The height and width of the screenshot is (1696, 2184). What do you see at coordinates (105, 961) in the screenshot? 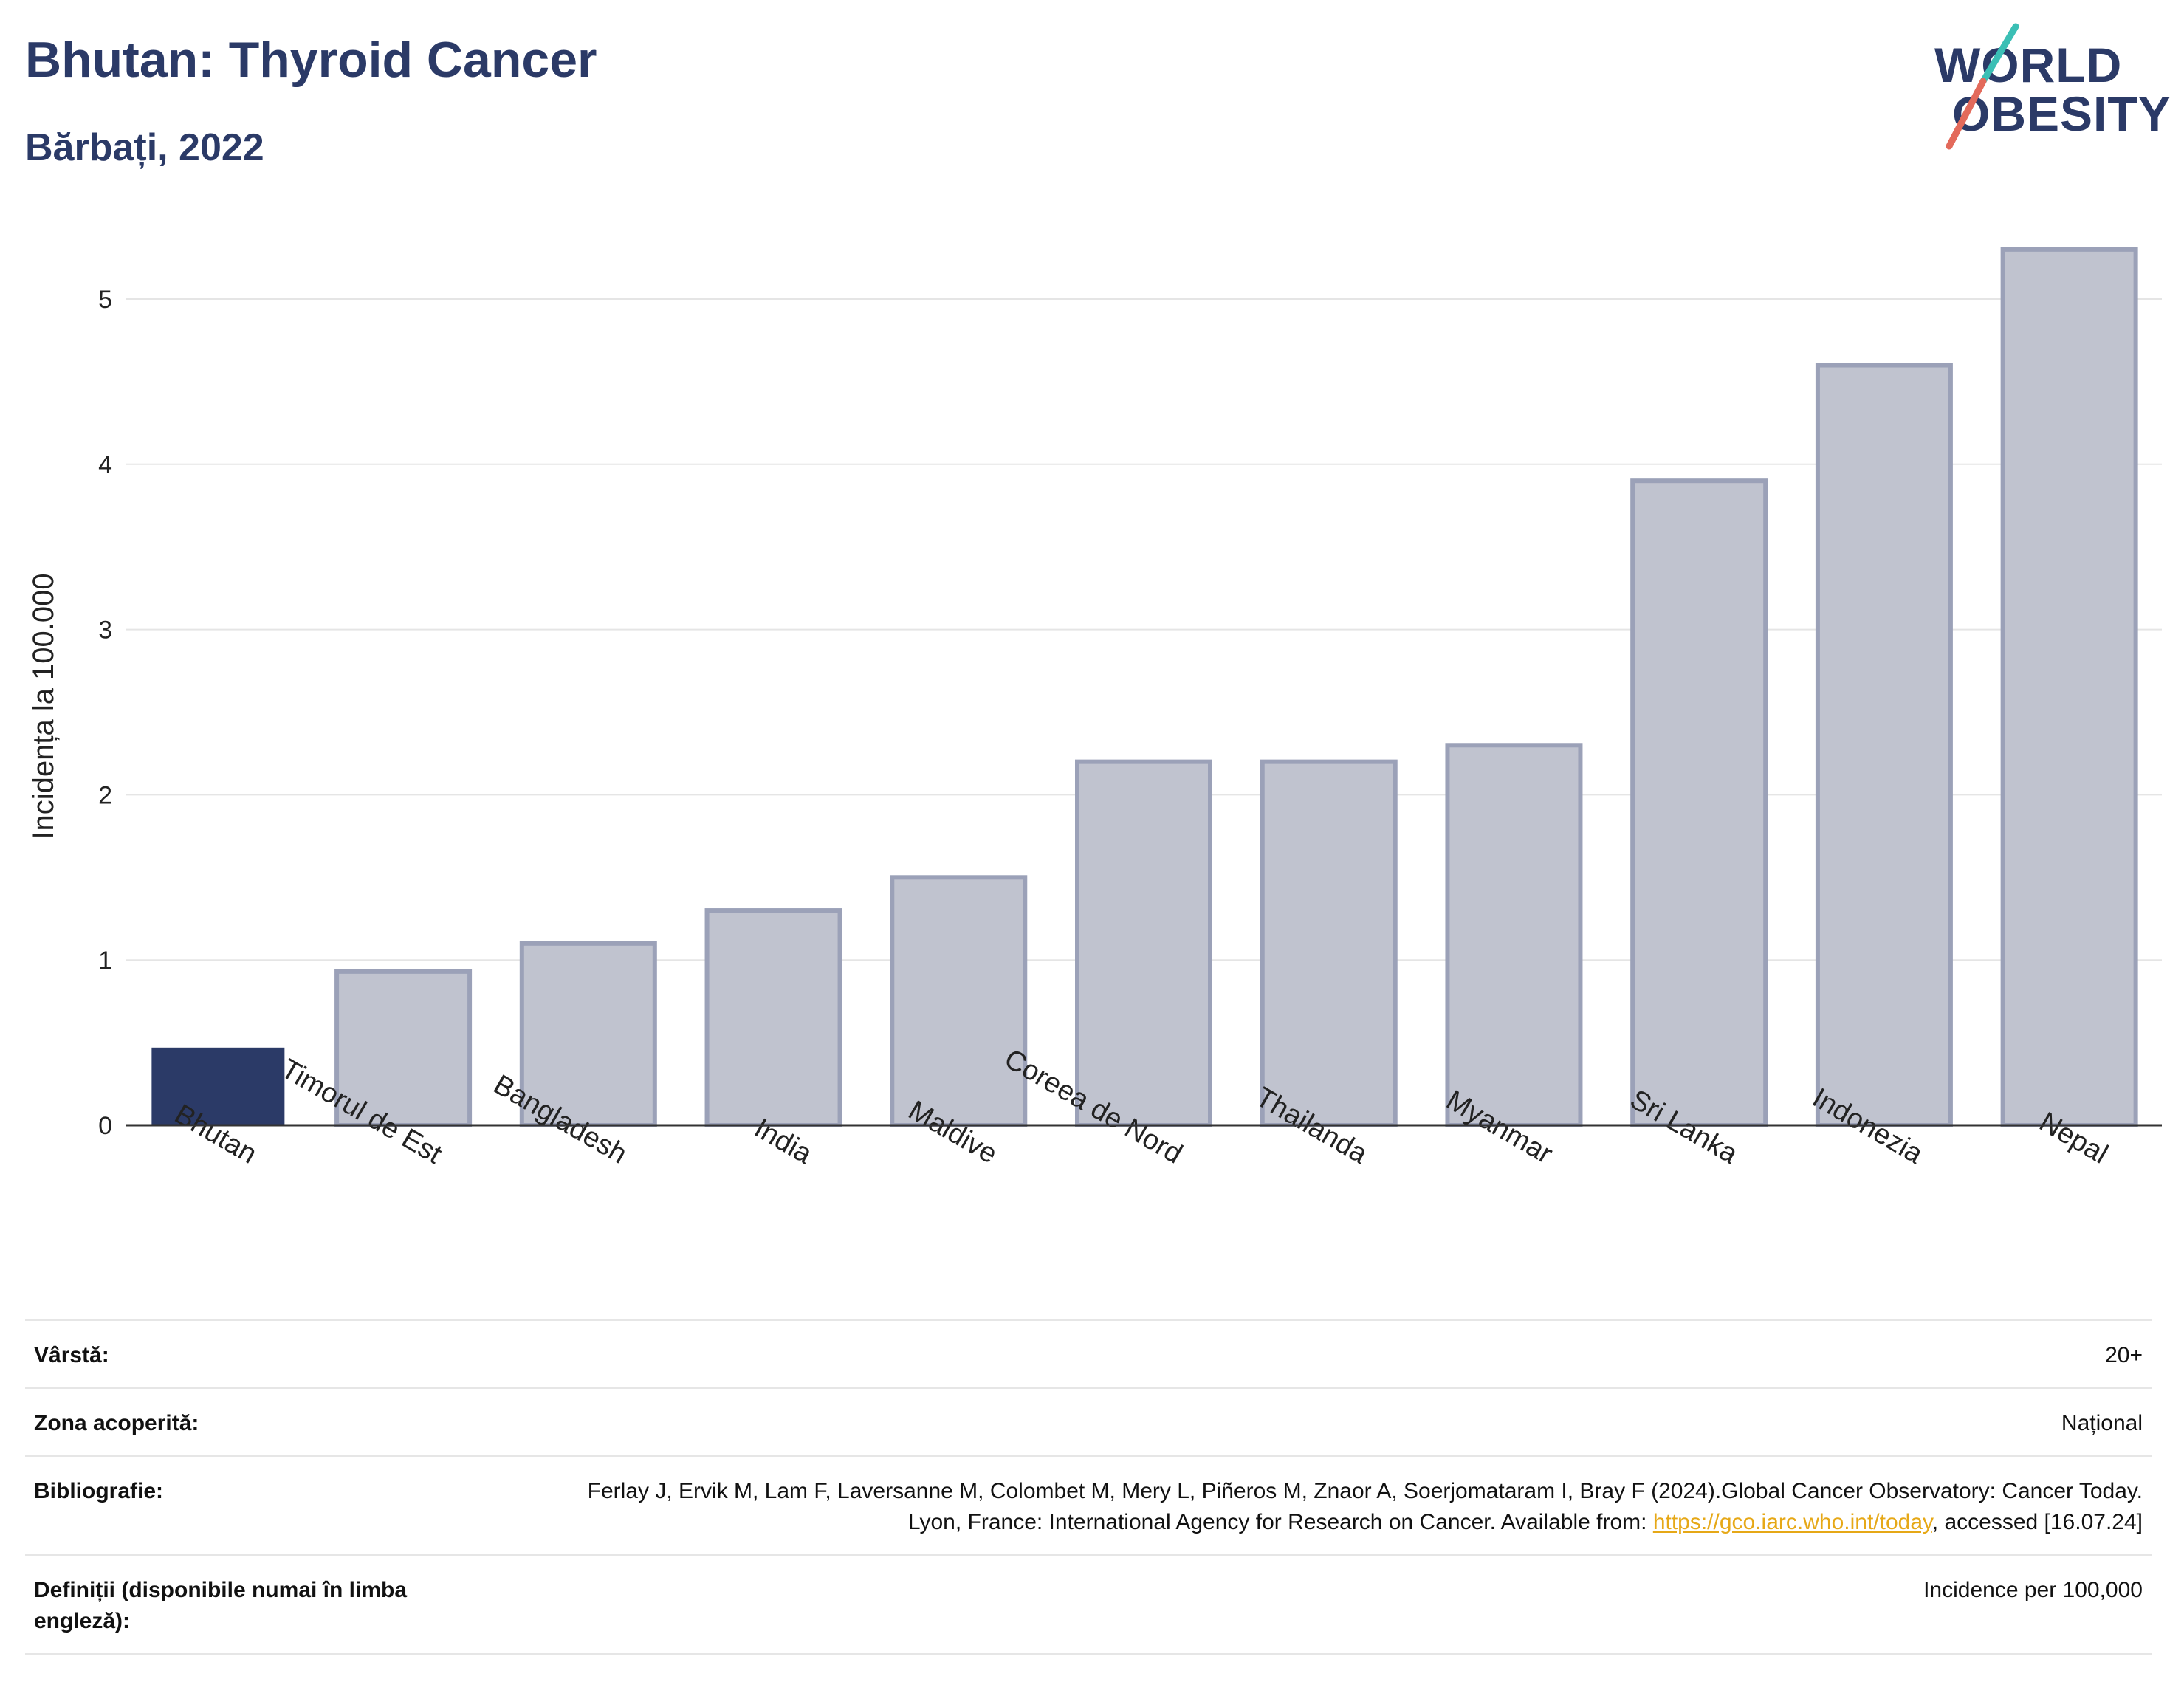
I see `y-tick-label: 1` at bounding box center [105, 961].